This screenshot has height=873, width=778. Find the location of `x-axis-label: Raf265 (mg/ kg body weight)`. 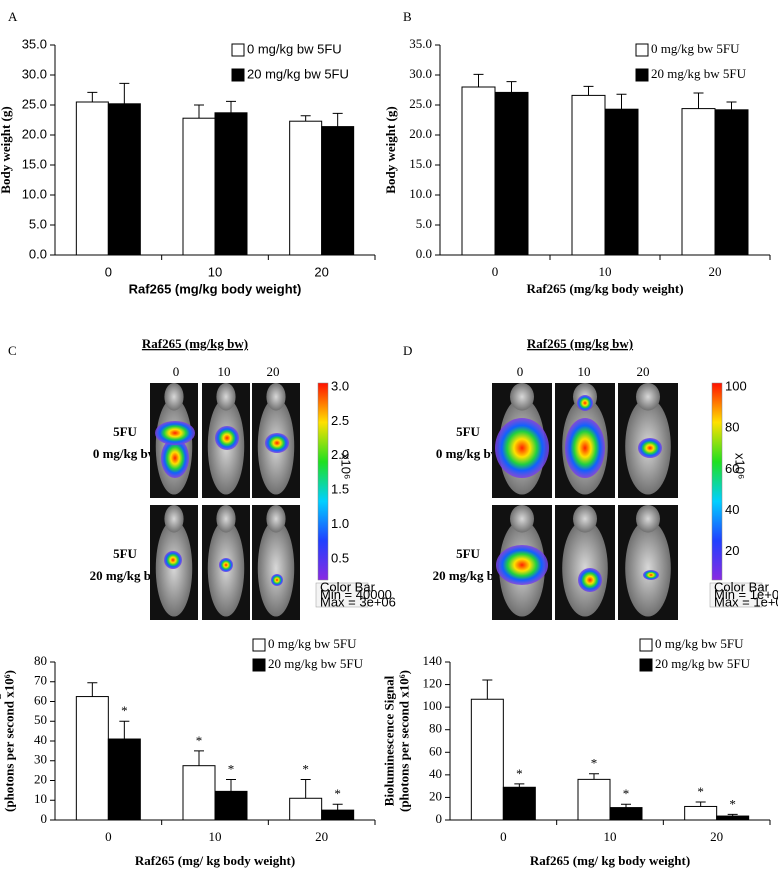

x-axis-label: Raf265 (mg/ kg body weight) is located at coordinates (610, 860).